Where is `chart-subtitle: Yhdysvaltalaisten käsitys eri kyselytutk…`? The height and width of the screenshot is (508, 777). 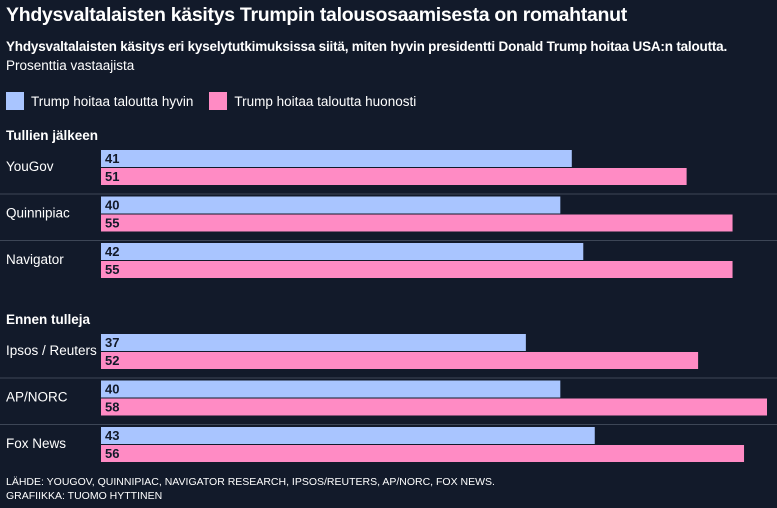 chart-subtitle: Yhdysvaltalaisten käsitys eri kyselytutk… is located at coordinates (367, 46).